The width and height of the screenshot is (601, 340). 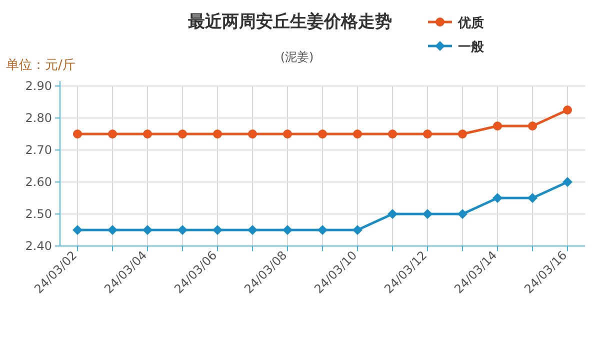 I want to click on y-tick-label: 2.60, so click(x=38, y=182).